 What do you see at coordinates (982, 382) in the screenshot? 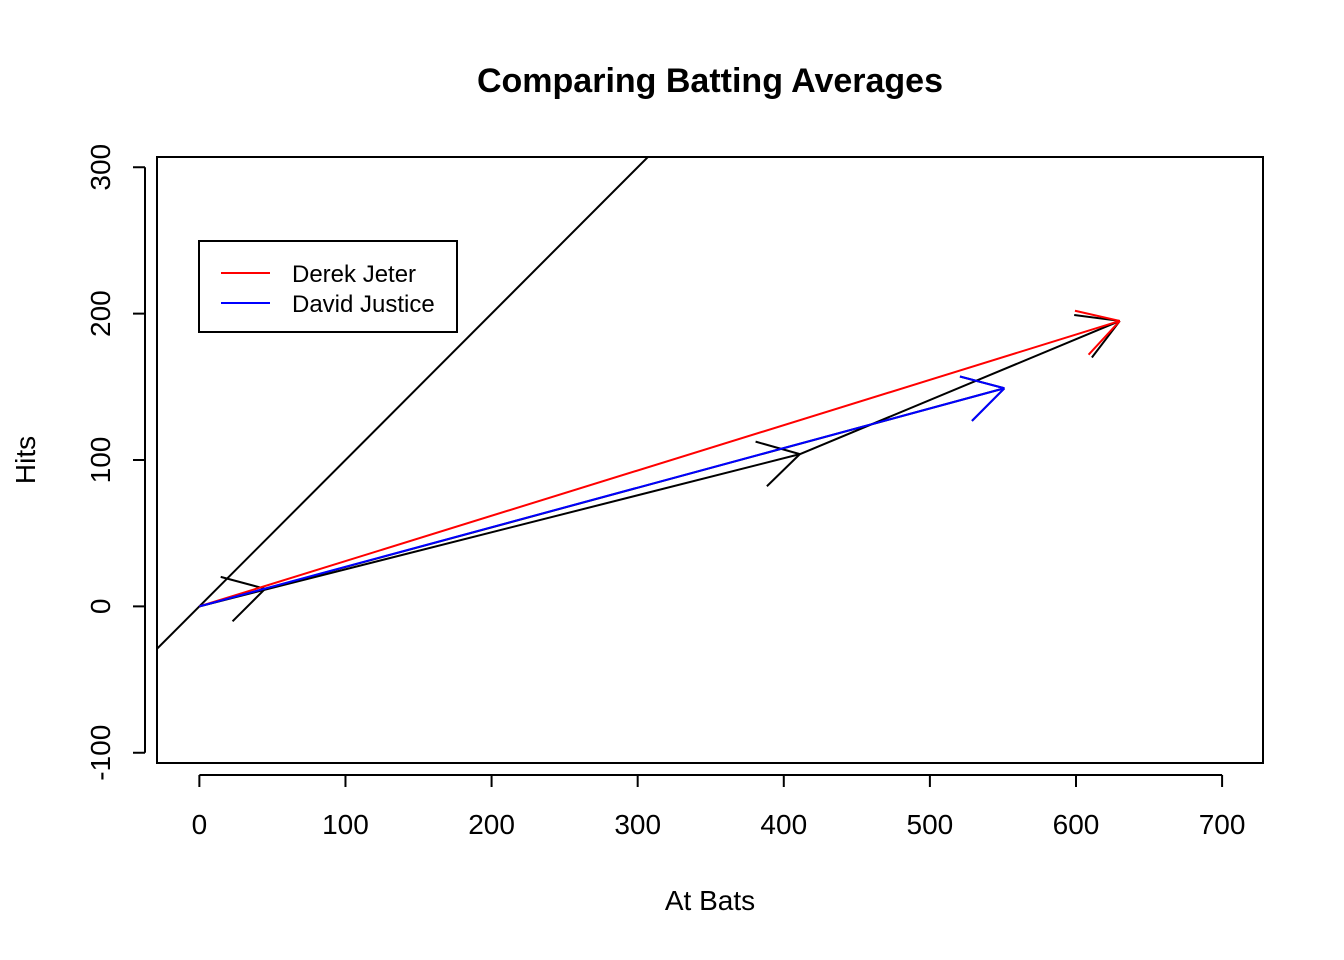
I see `series-arrow-david-justice-head-b` at bounding box center [982, 382].